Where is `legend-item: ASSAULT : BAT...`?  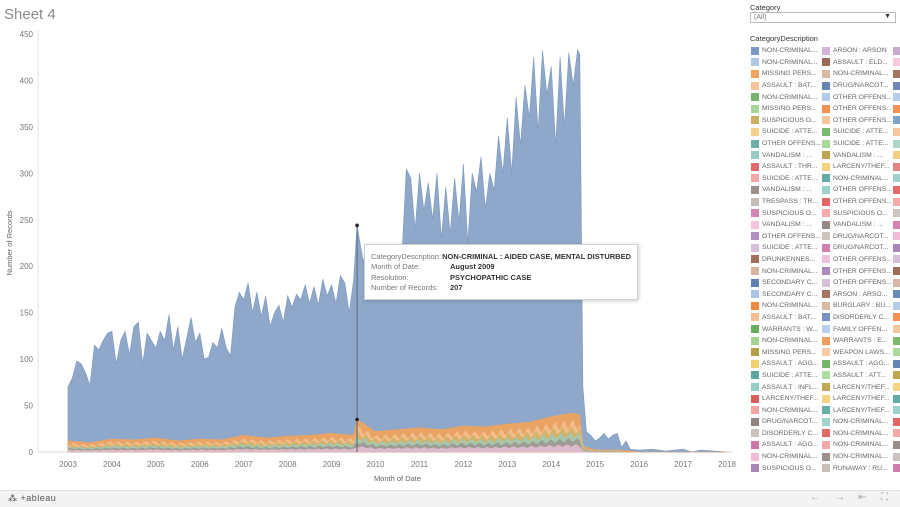
legend-item: ASSAULT : BAT... is located at coordinates (786, 317).